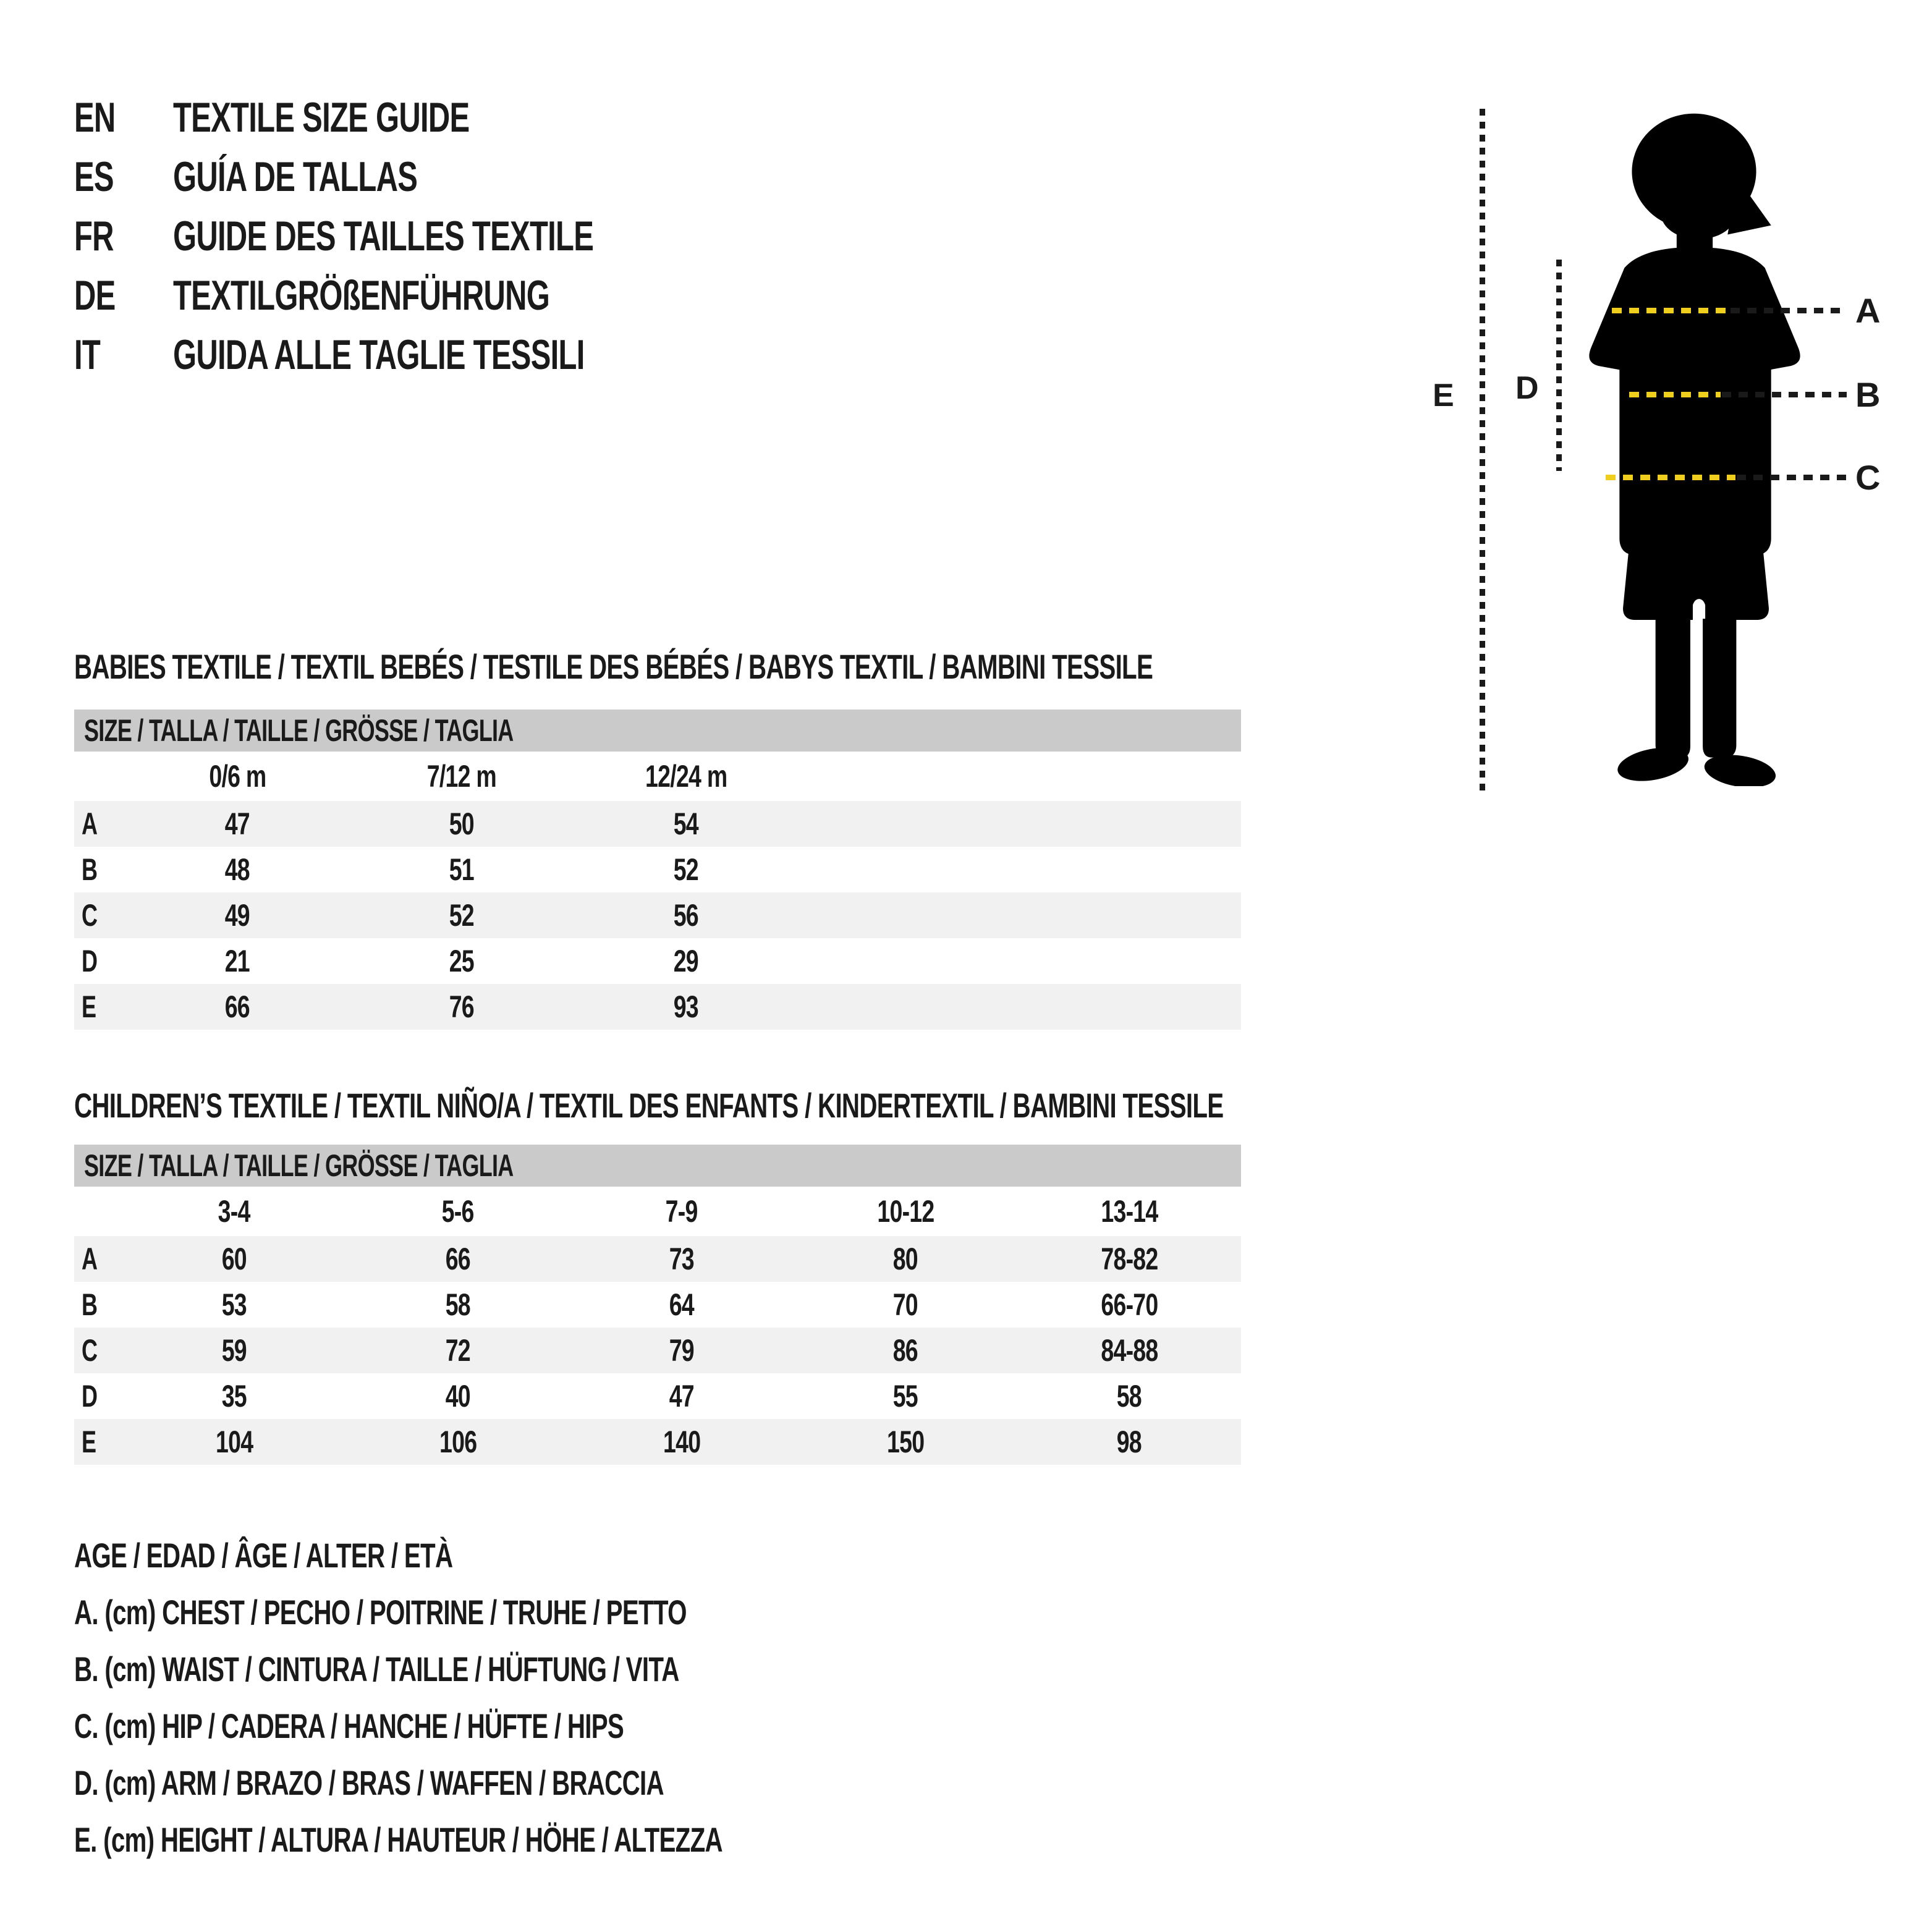 The width and height of the screenshot is (1932, 1932). Describe the element at coordinates (123, 295) in the screenshot. I see `language-code: DE` at that location.